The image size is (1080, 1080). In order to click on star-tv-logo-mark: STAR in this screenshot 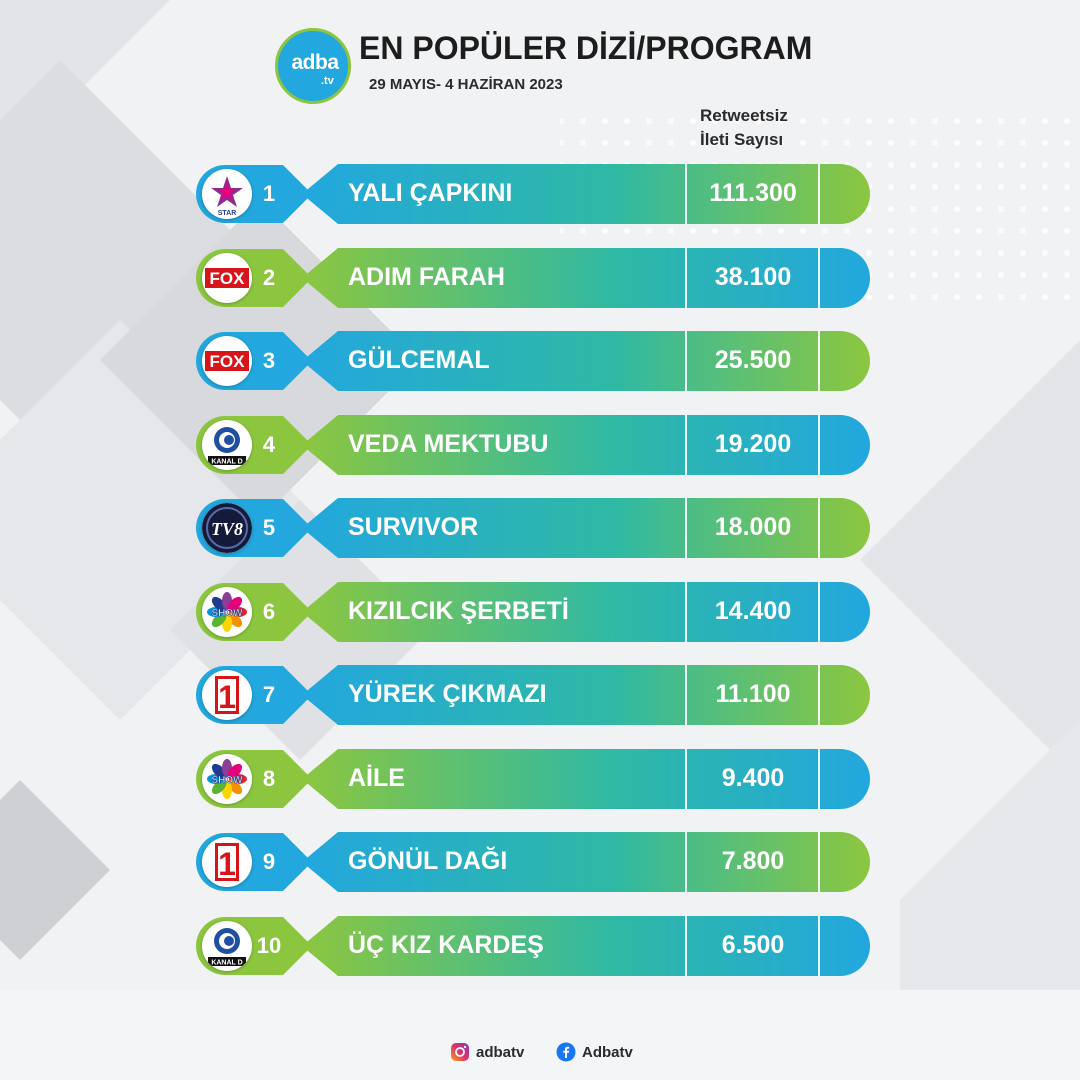, I will do `click(227, 196)`.